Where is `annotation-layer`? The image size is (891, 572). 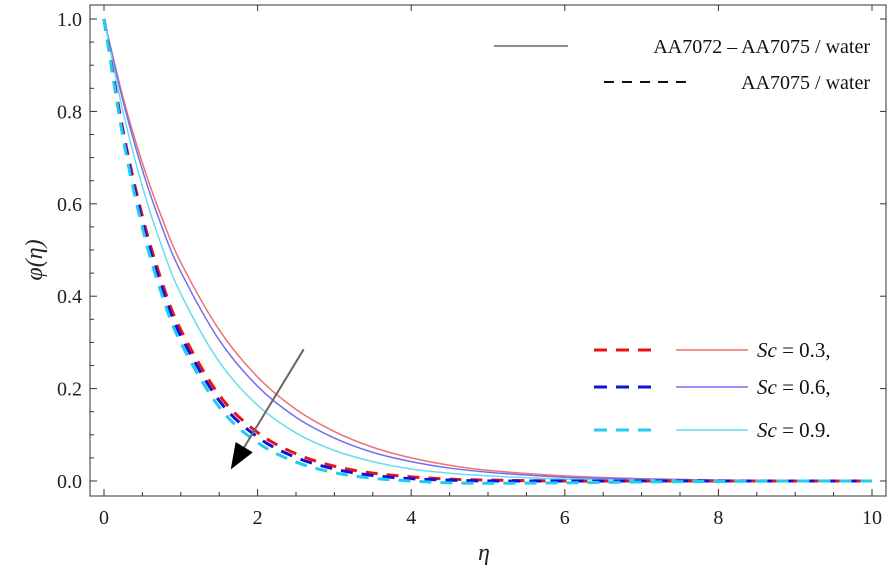
annotation-layer is located at coordinates (267, 409).